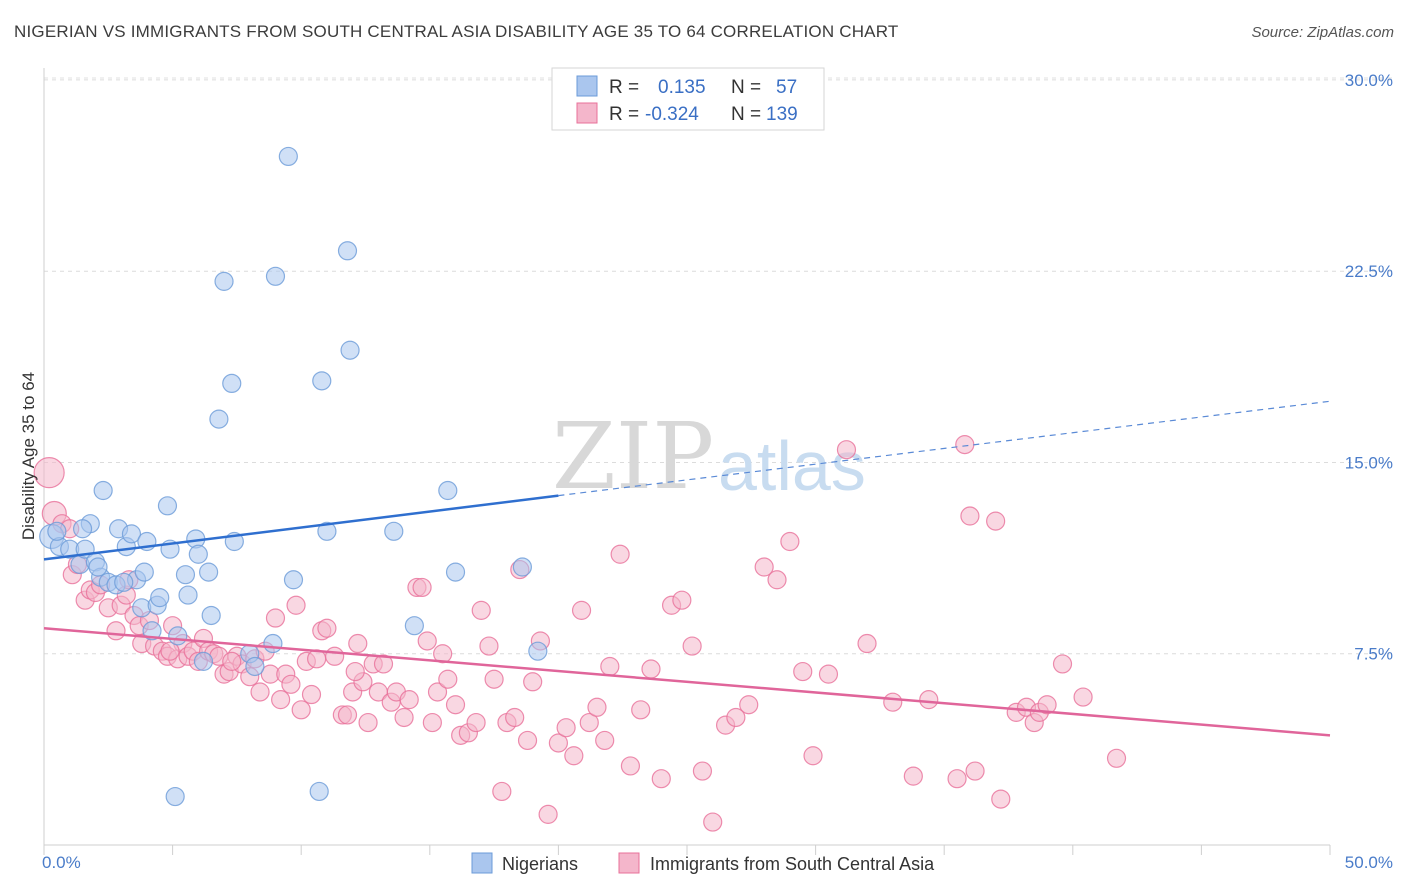 This screenshot has height=892, width=1406. I want to click on legend-r-value-blue: 0.135, so click(682, 87).